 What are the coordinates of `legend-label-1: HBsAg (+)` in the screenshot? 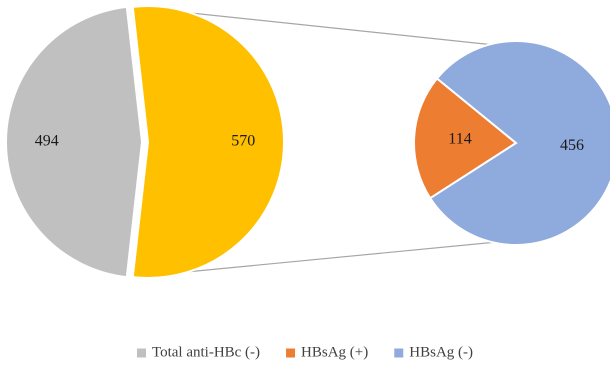 It's located at (334, 352).